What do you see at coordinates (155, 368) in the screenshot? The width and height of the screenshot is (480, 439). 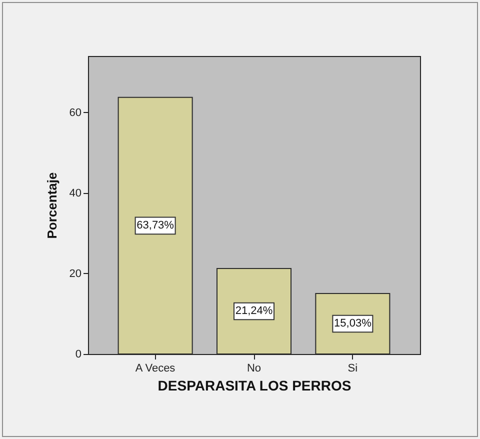 I see `x-tick-label: A Veces` at bounding box center [155, 368].